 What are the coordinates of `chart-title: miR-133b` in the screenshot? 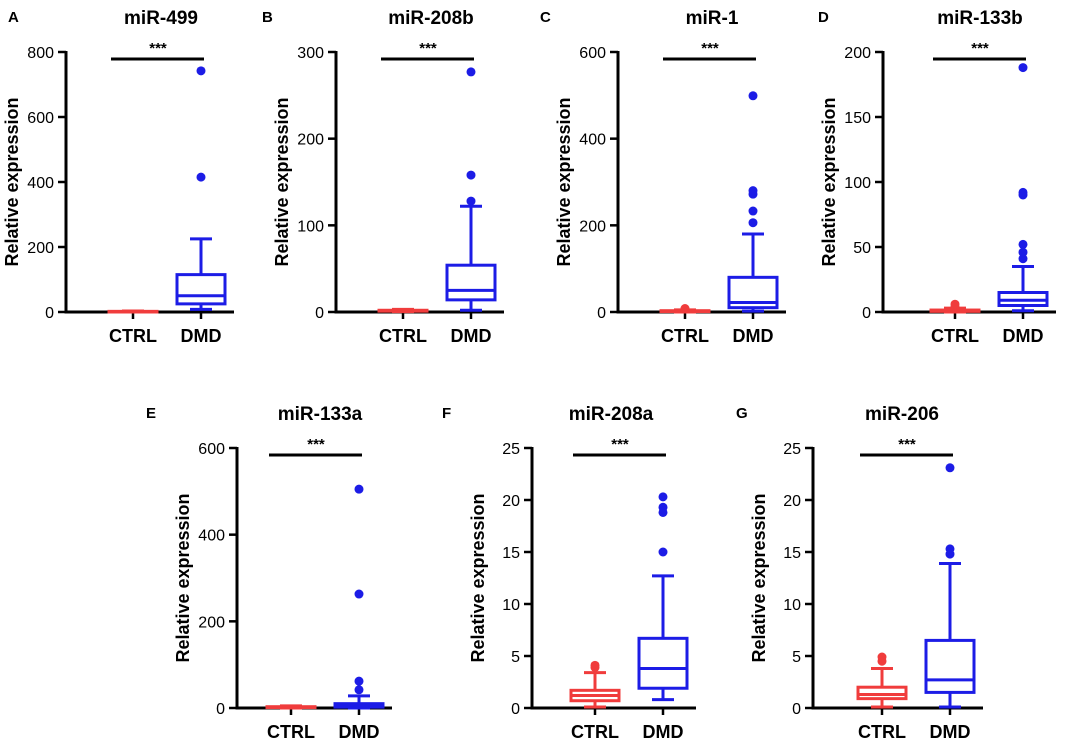 It's located at (980, 18).